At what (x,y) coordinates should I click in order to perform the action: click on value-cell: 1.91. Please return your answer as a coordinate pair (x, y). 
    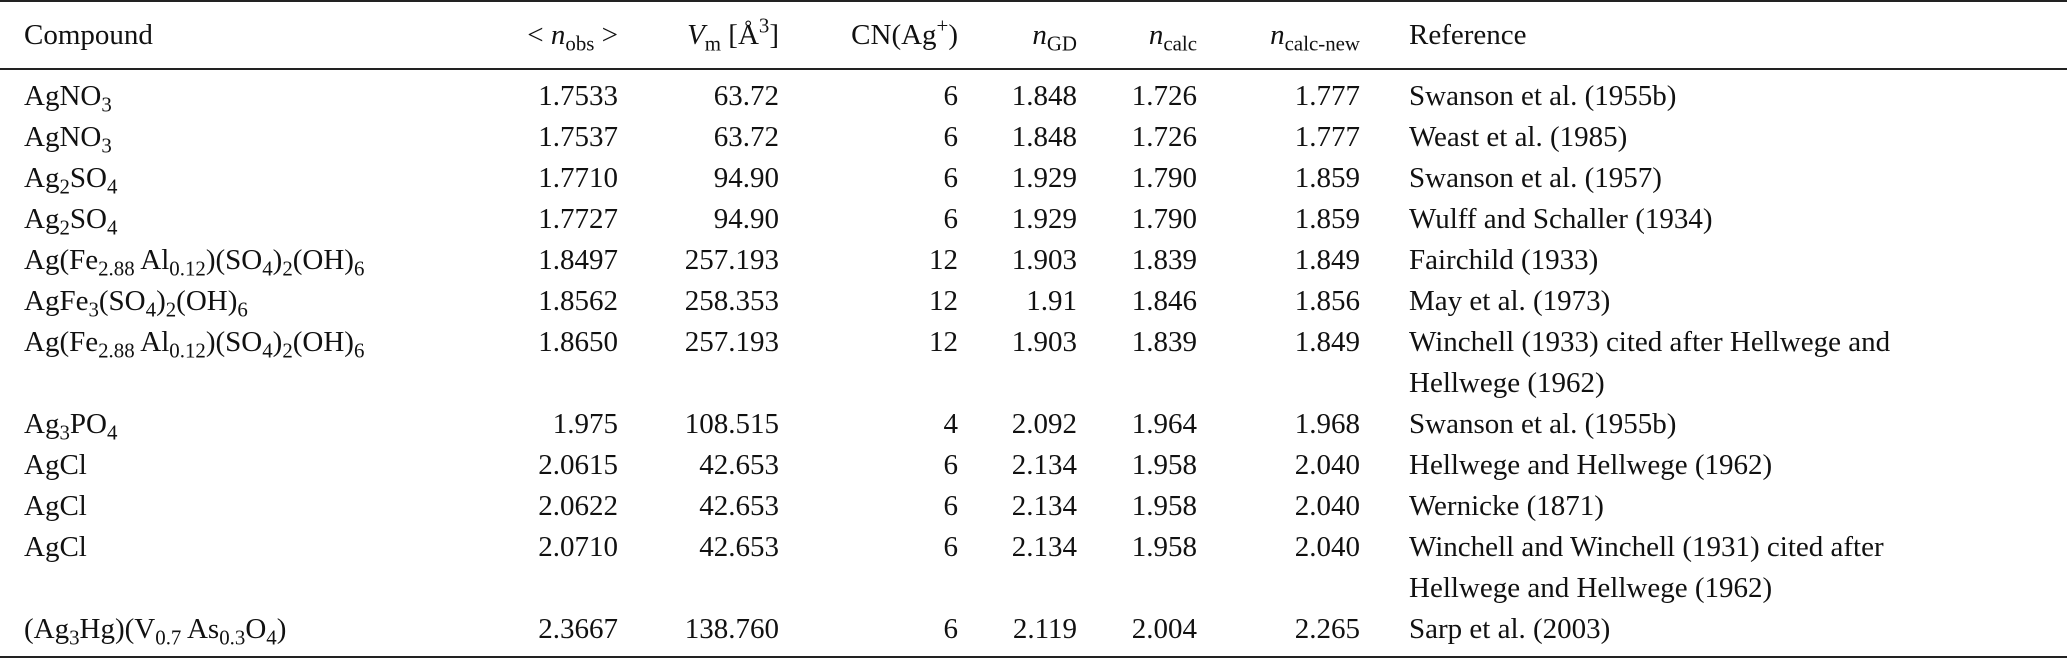
    Looking at the image, I should click on (1051, 301).